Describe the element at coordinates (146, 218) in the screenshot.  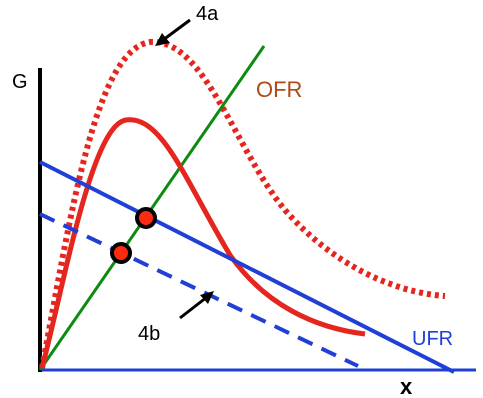
I see `intersection-marker-upper` at that location.